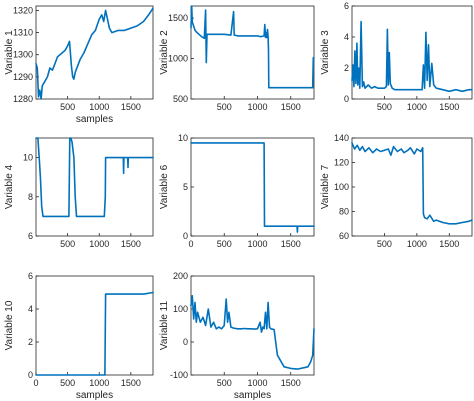  Describe the element at coordinates (9, 325) in the screenshot. I see `y-axis-label: Variable 10` at that location.